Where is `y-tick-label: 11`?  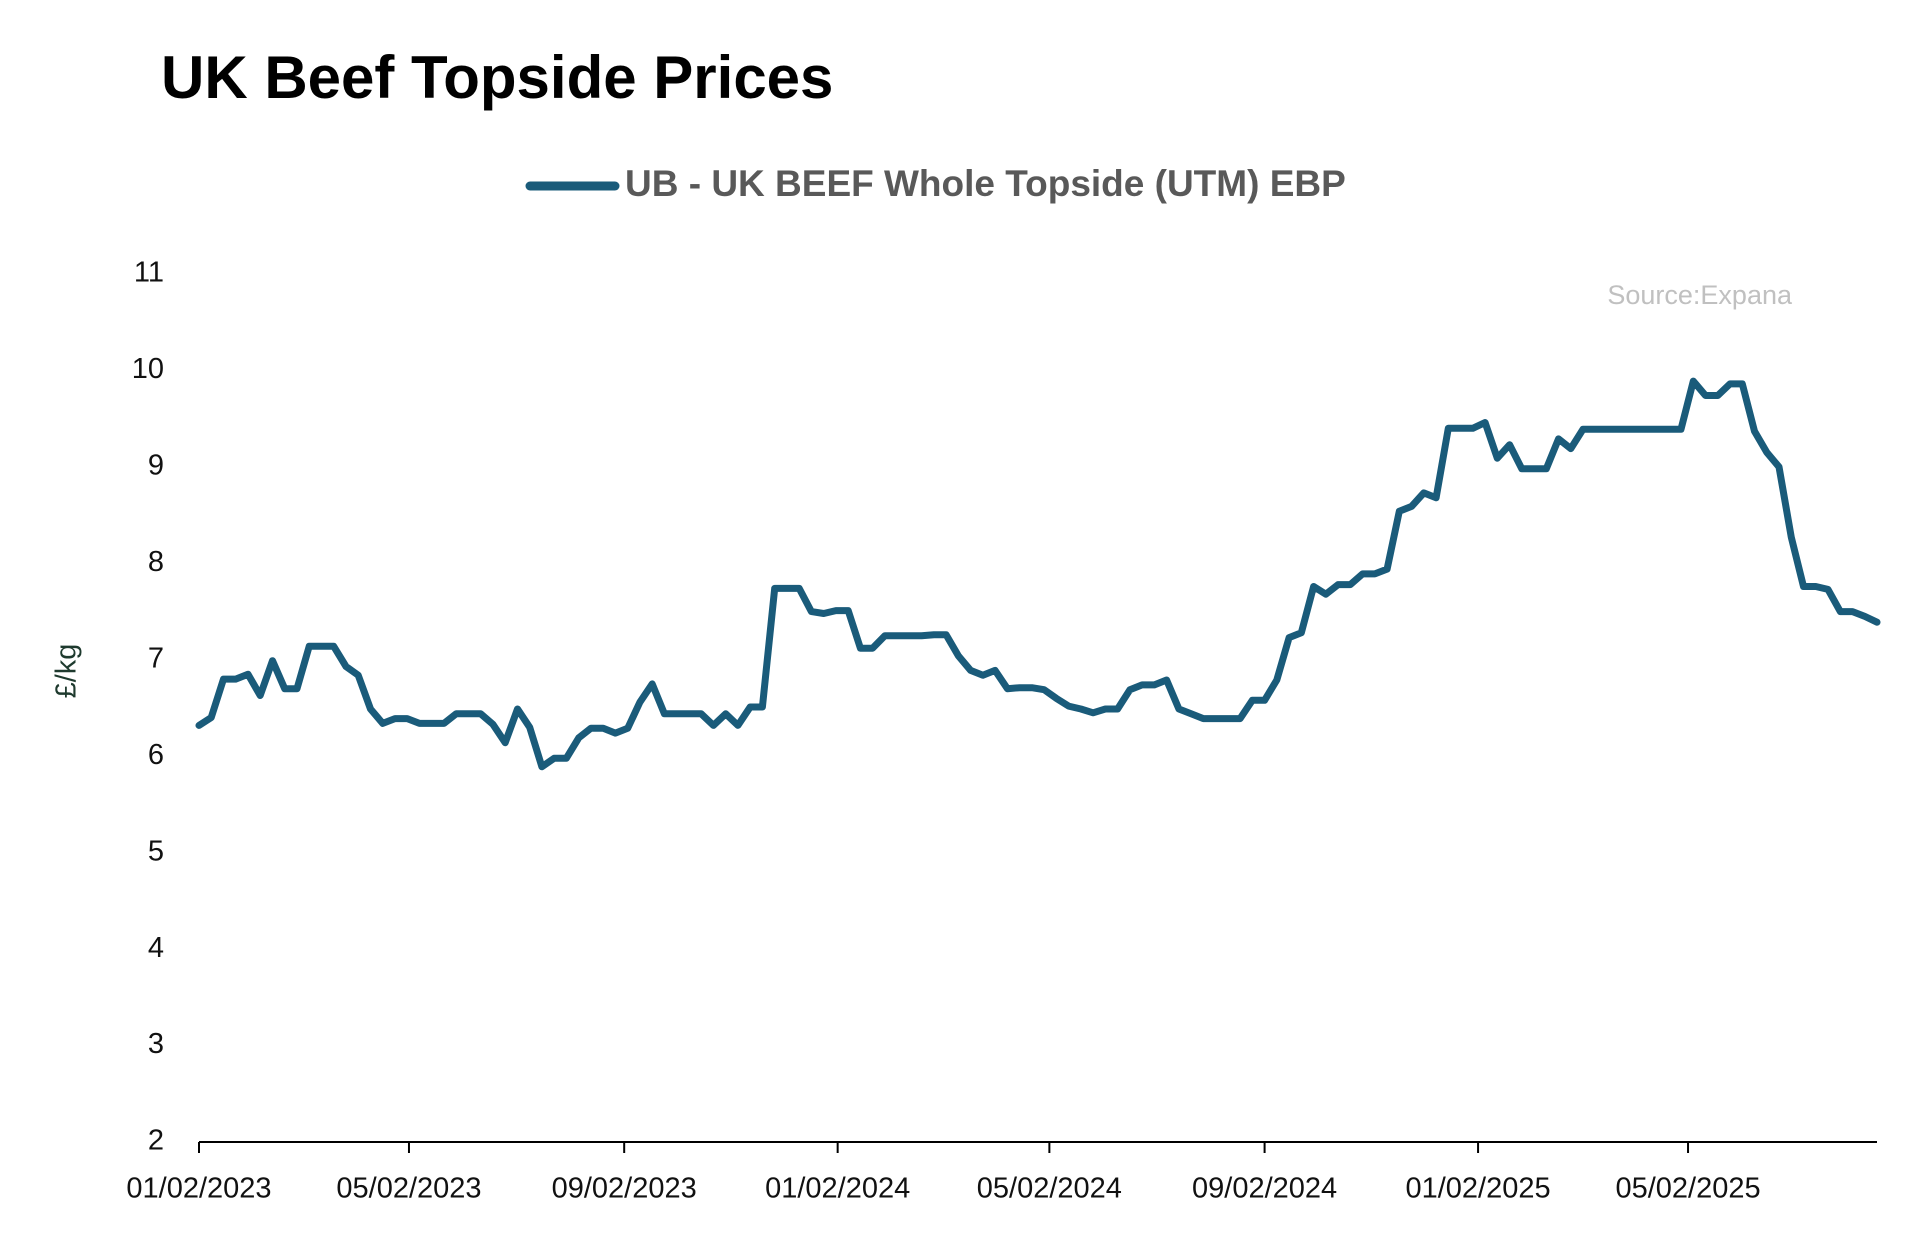
y-tick-label: 11 is located at coordinates (149, 273).